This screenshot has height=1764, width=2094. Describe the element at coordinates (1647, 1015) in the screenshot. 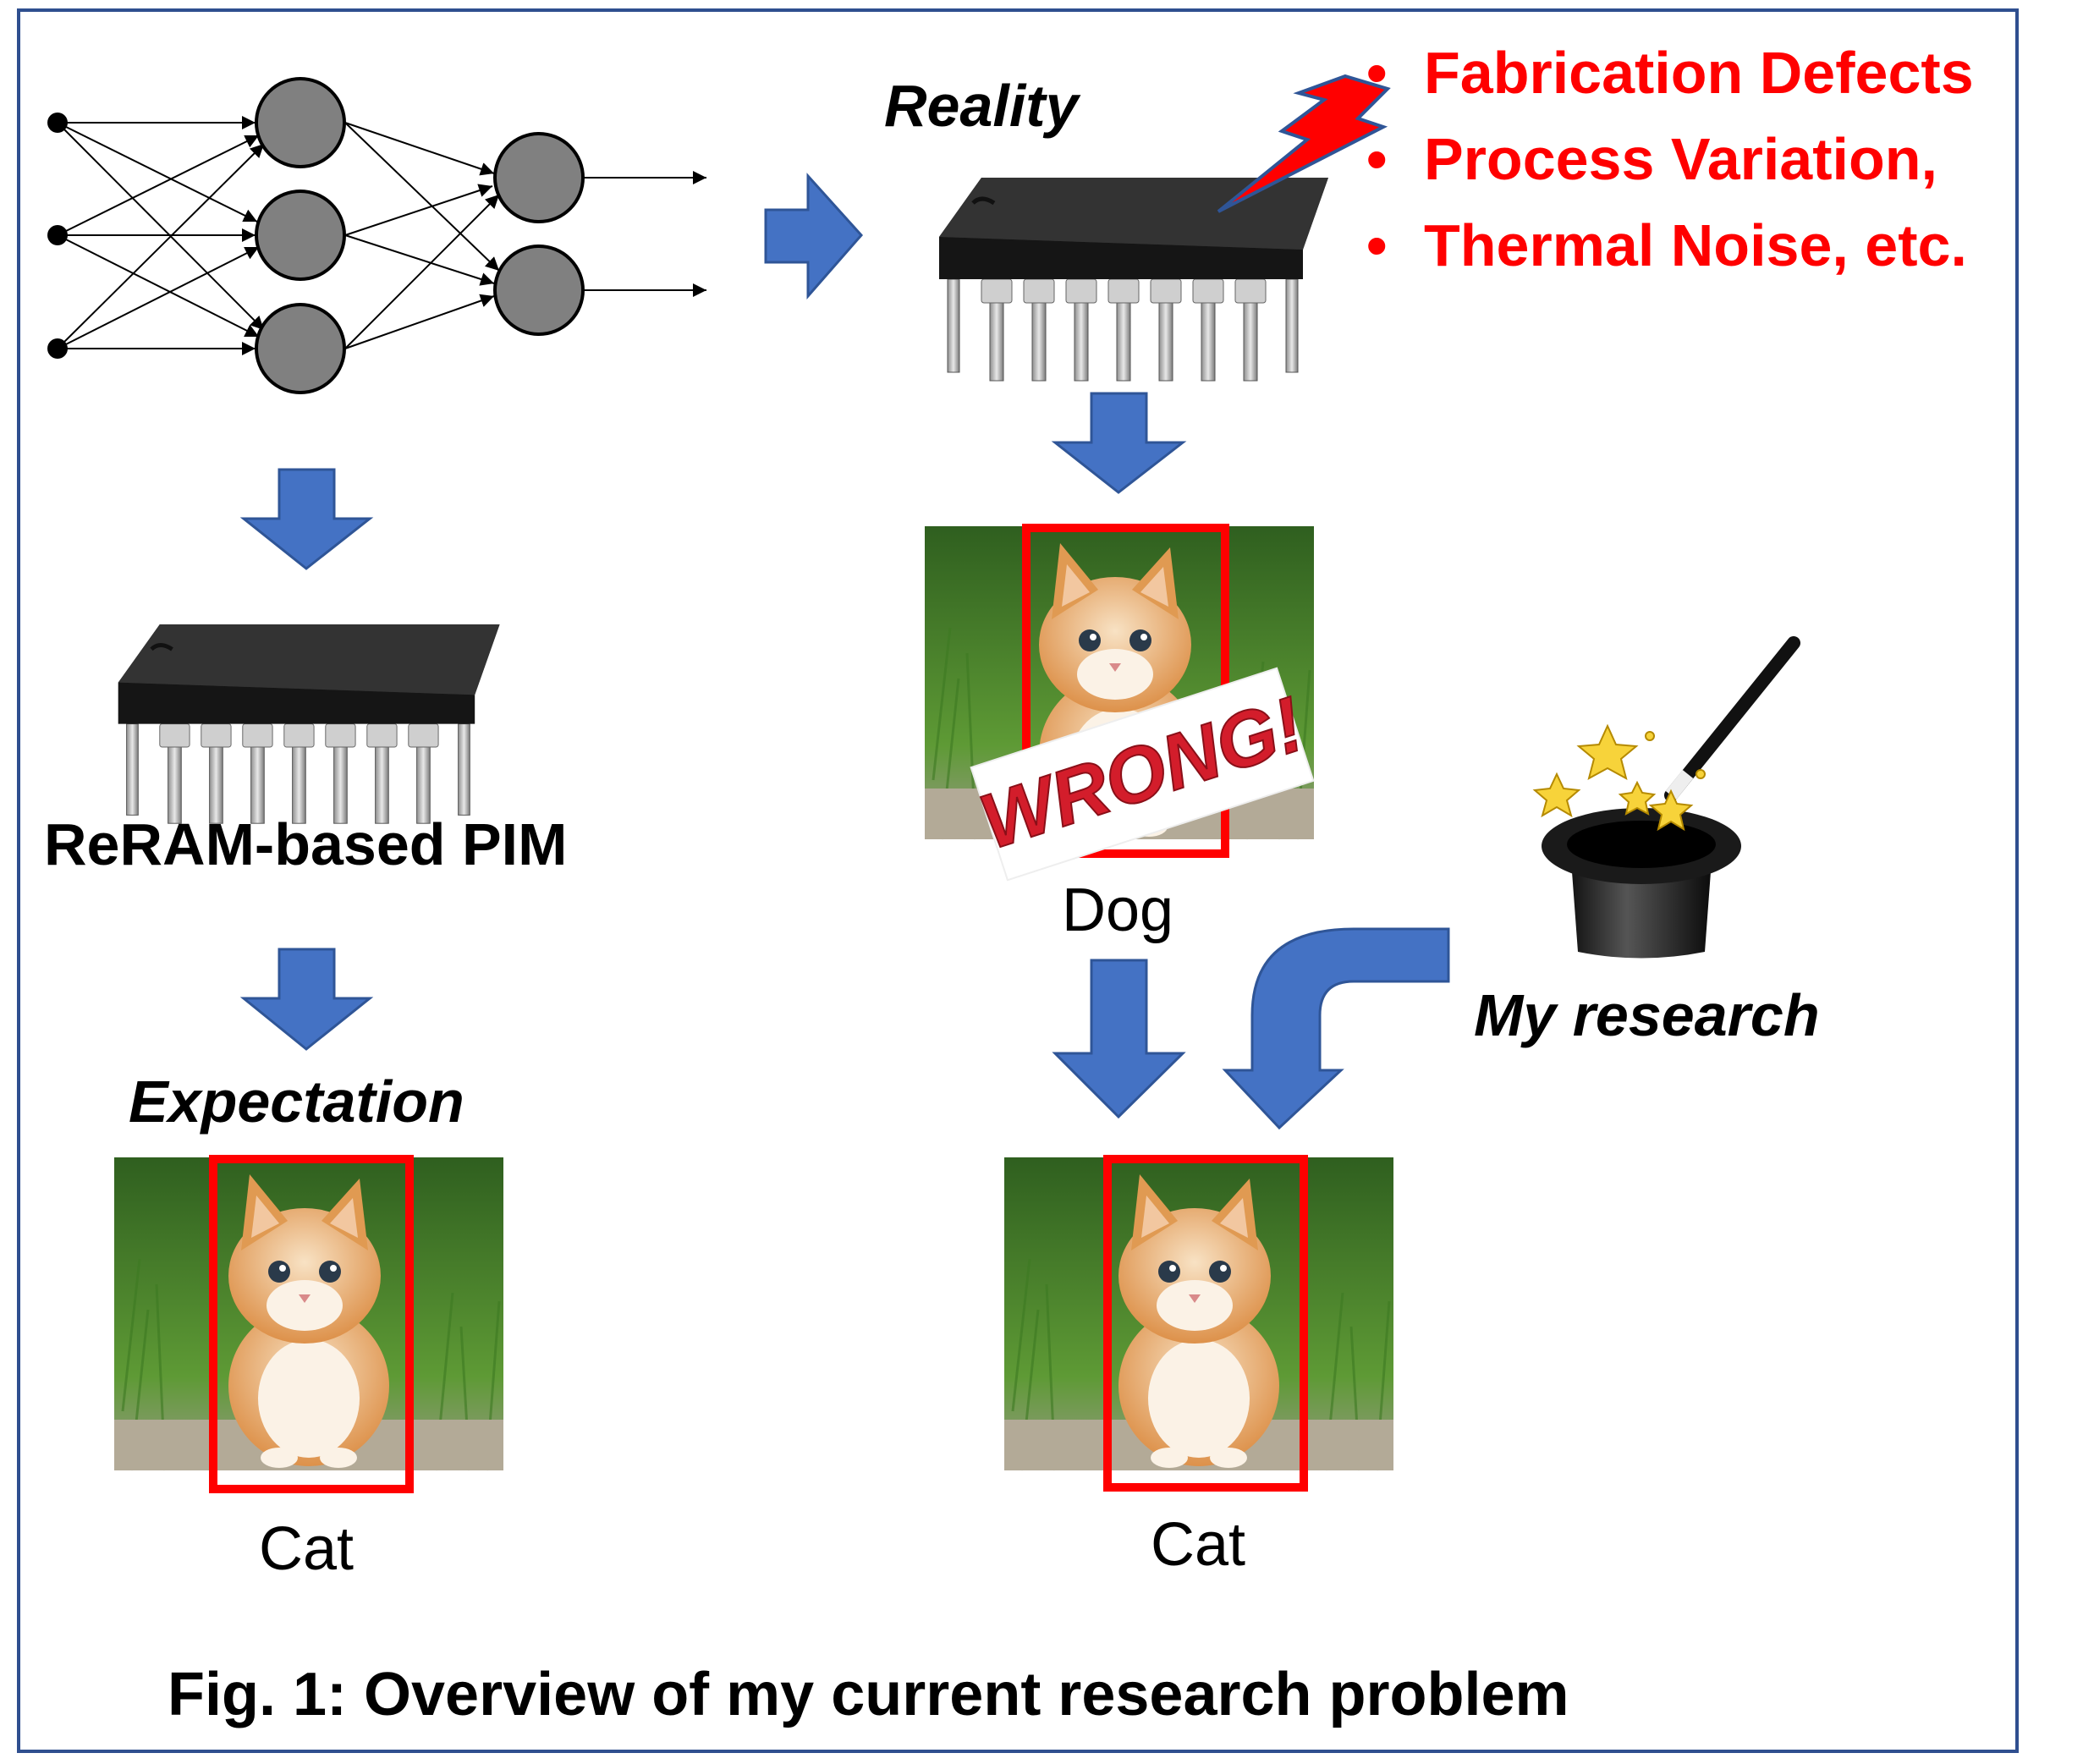

I see `research-label: My research` at that location.